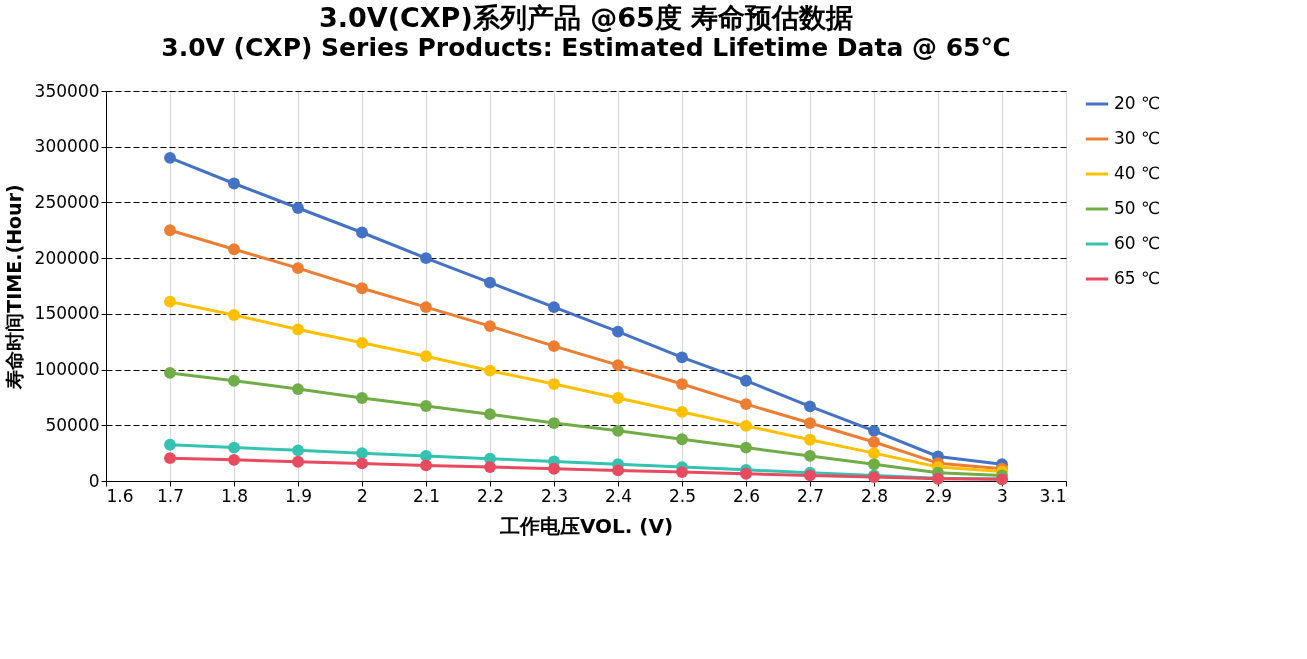  Describe the element at coordinates (67, 257) in the screenshot. I see `y-tick-label: 200000` at that location.